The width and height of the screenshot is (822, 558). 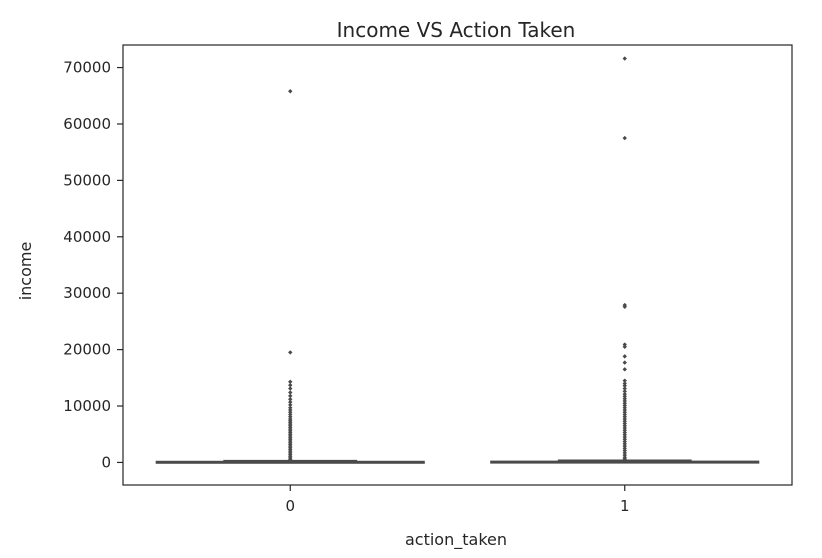 What do you see at coordinates (25, 271) in the screenshot?
I see `y-axis-title: income` at bounding box center [25, 271].